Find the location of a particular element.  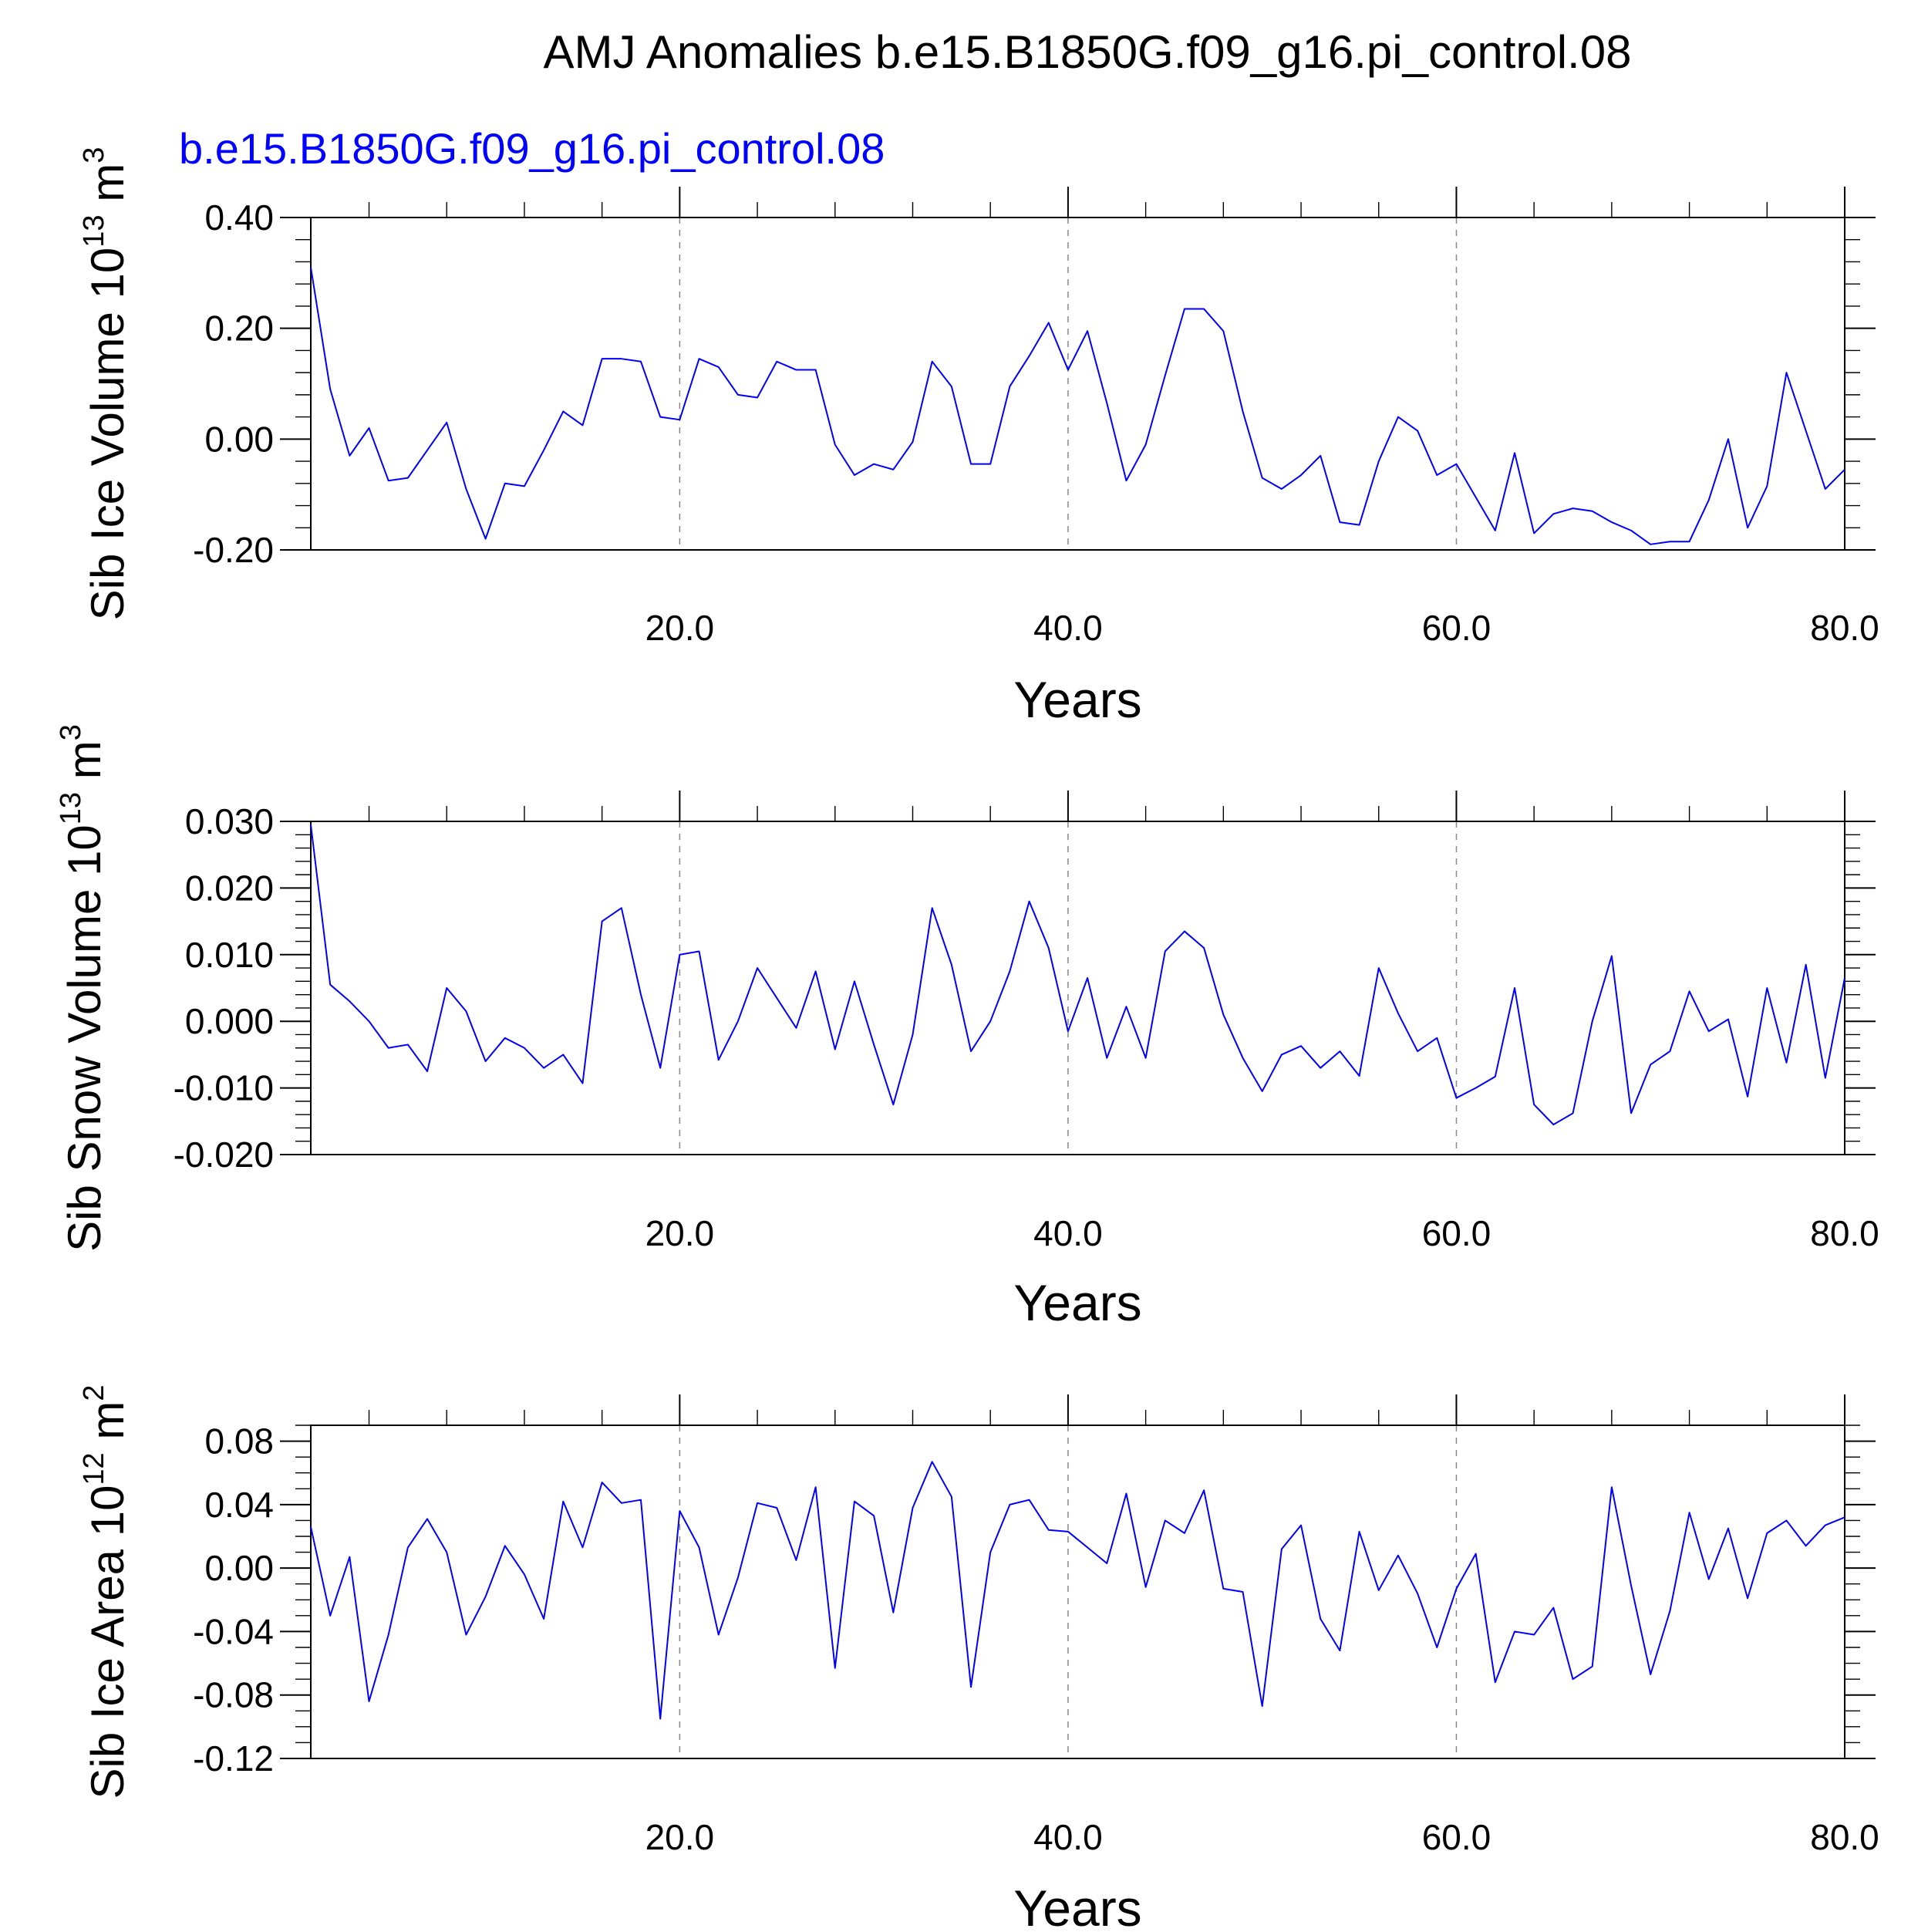

y-tick-label: -0.04 is located at coordinates (234, 1631).